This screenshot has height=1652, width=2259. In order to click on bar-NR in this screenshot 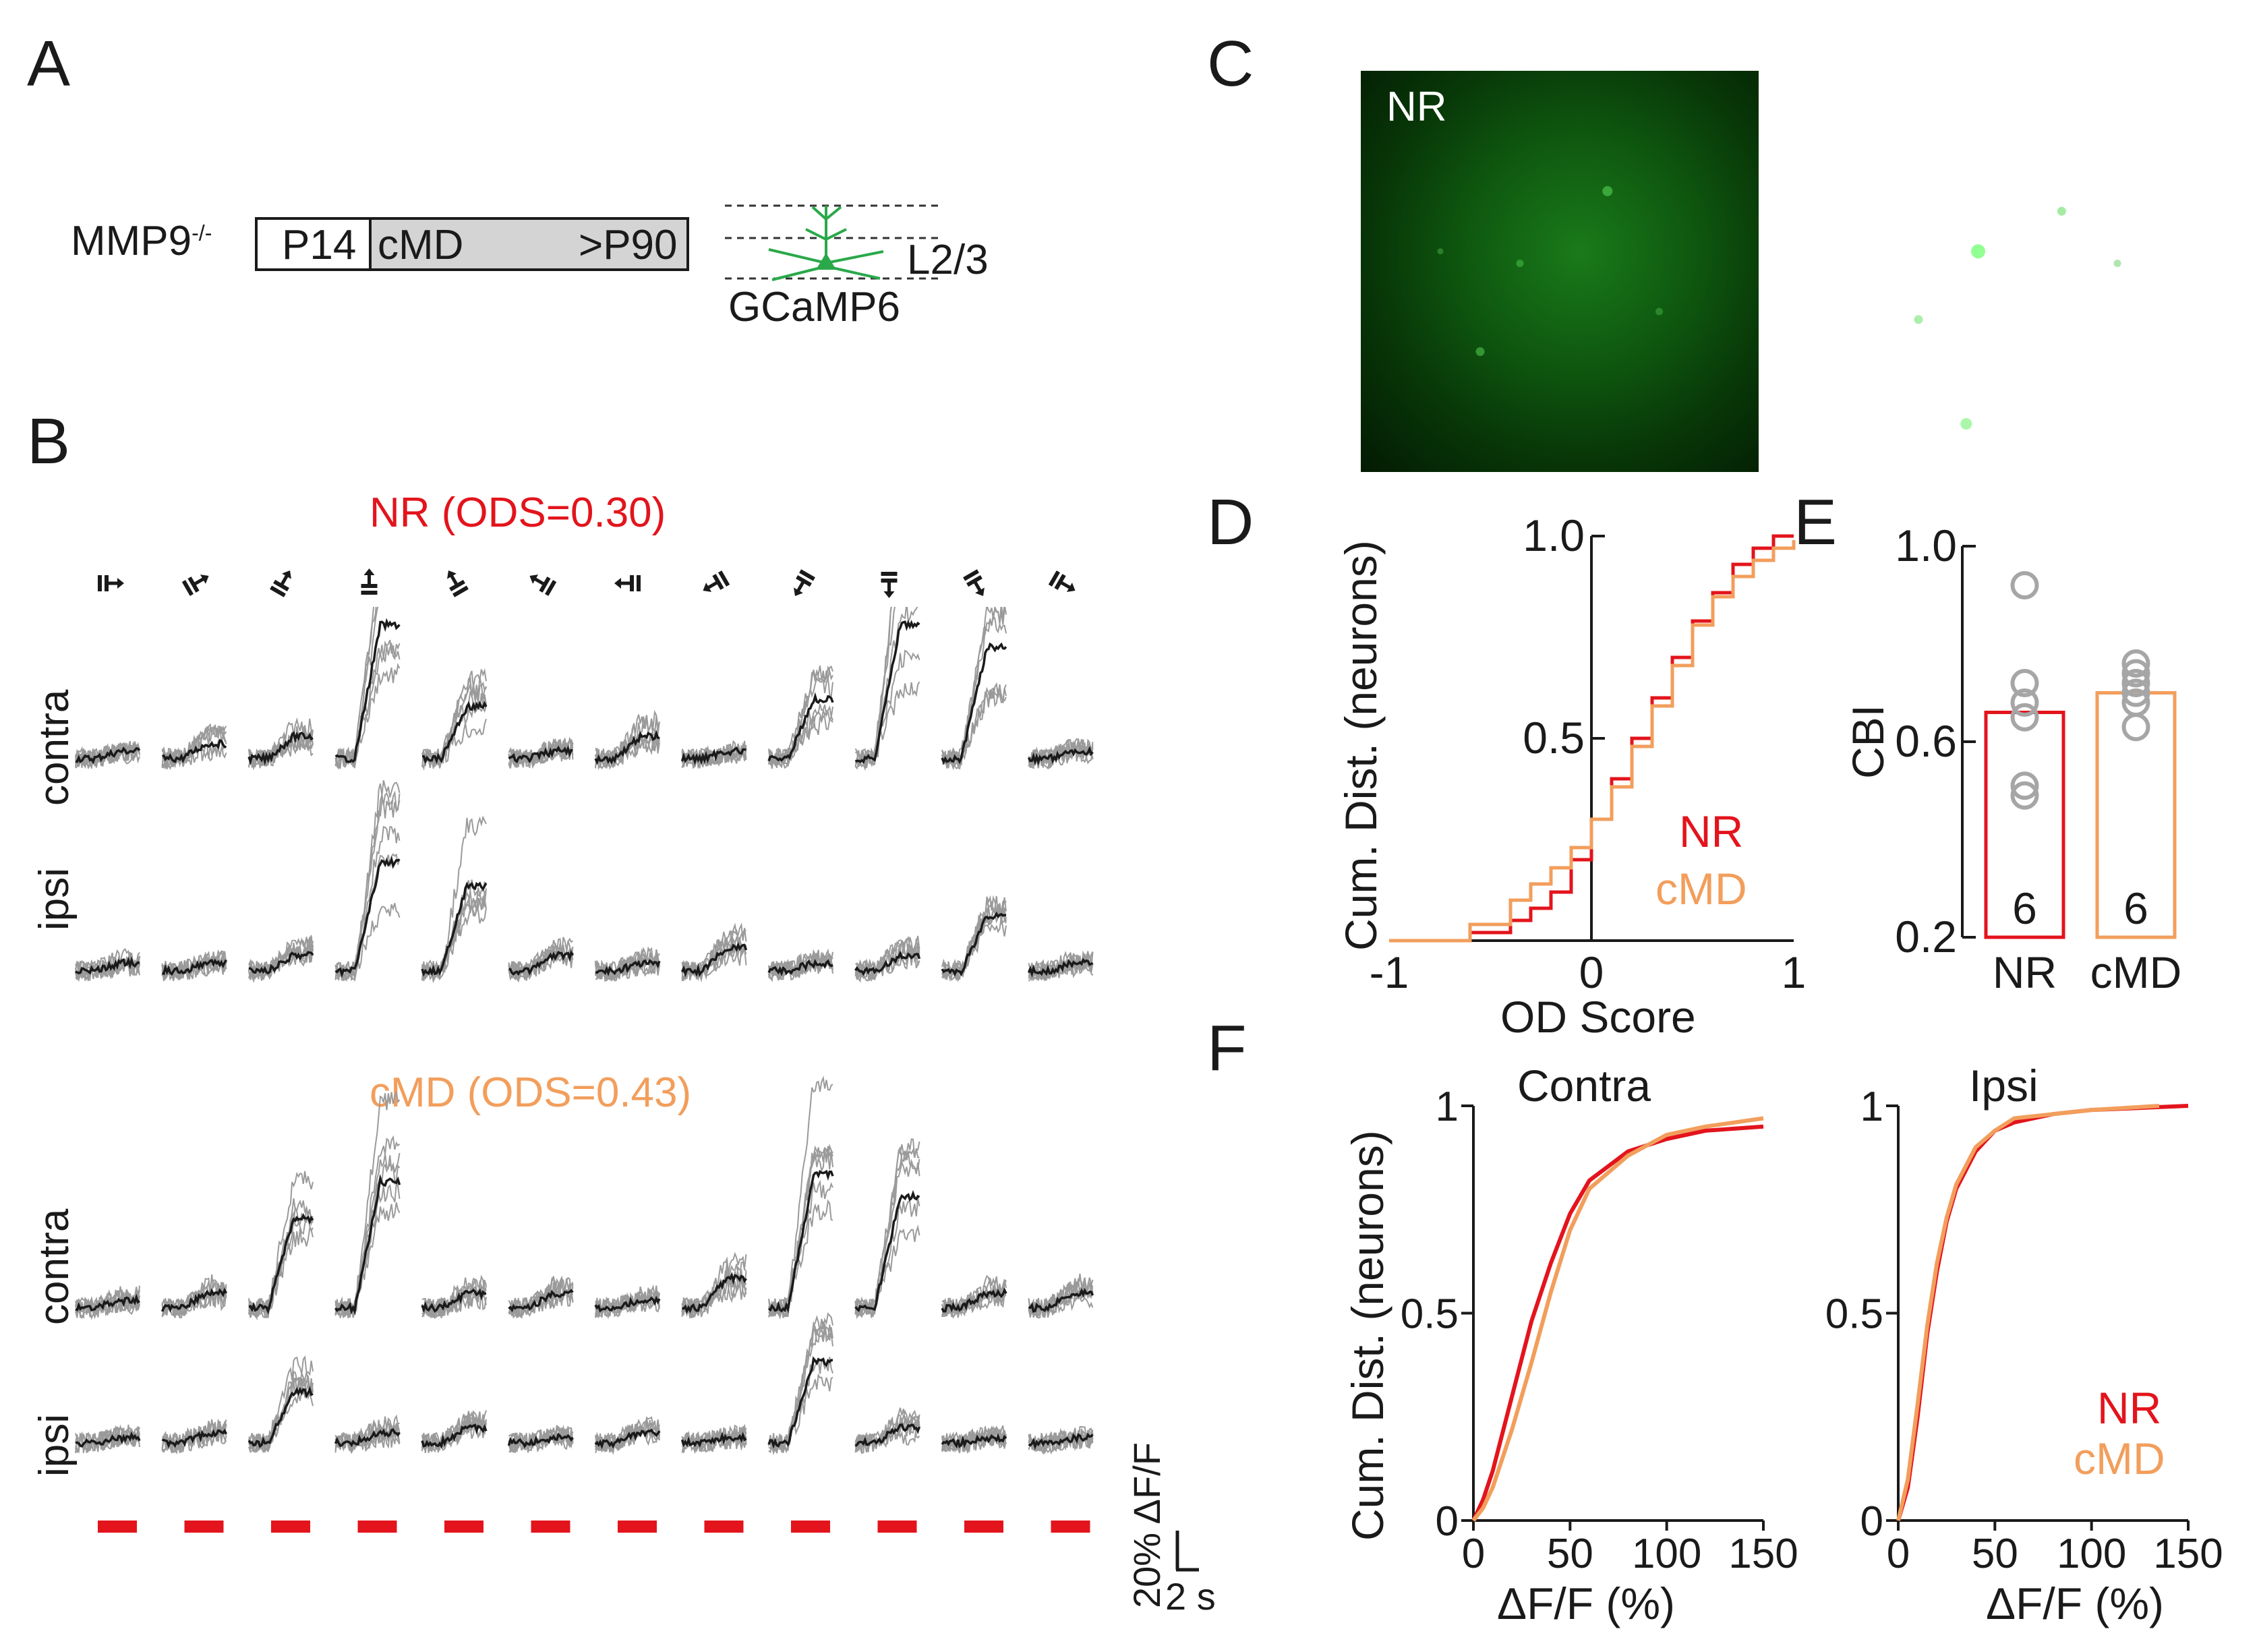, I will do `click(2024, 825)`.